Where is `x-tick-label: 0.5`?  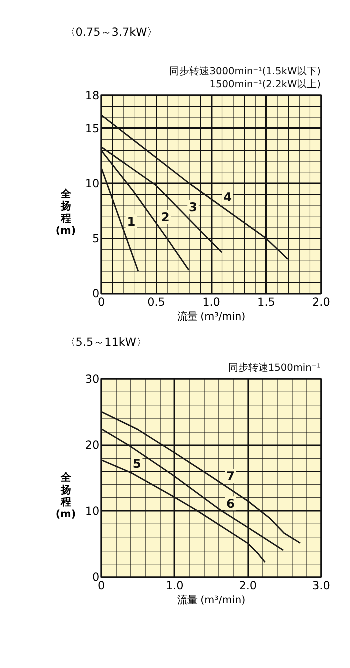 x-tick-label: 0.5 is located at coordinates (157, 303).